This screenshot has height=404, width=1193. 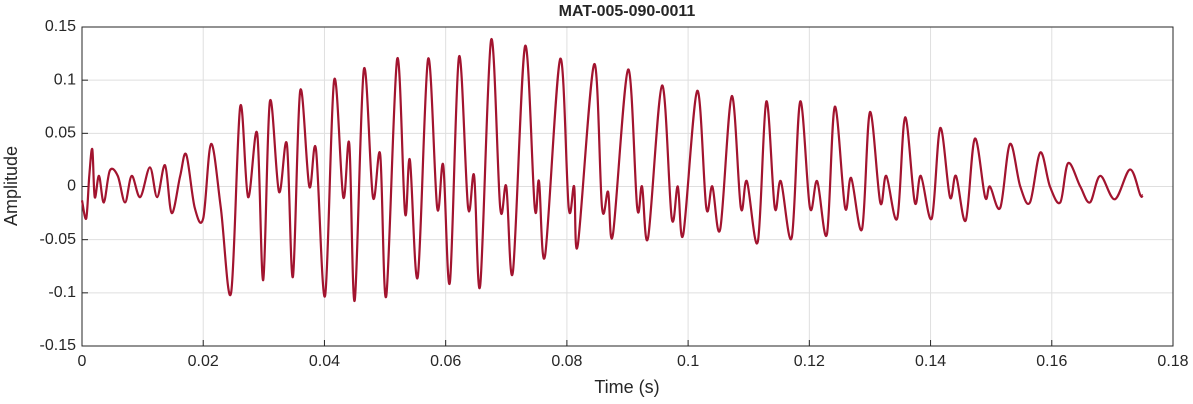 I want to click on x-axis-label: Time (s), so click(x=626, y=387).